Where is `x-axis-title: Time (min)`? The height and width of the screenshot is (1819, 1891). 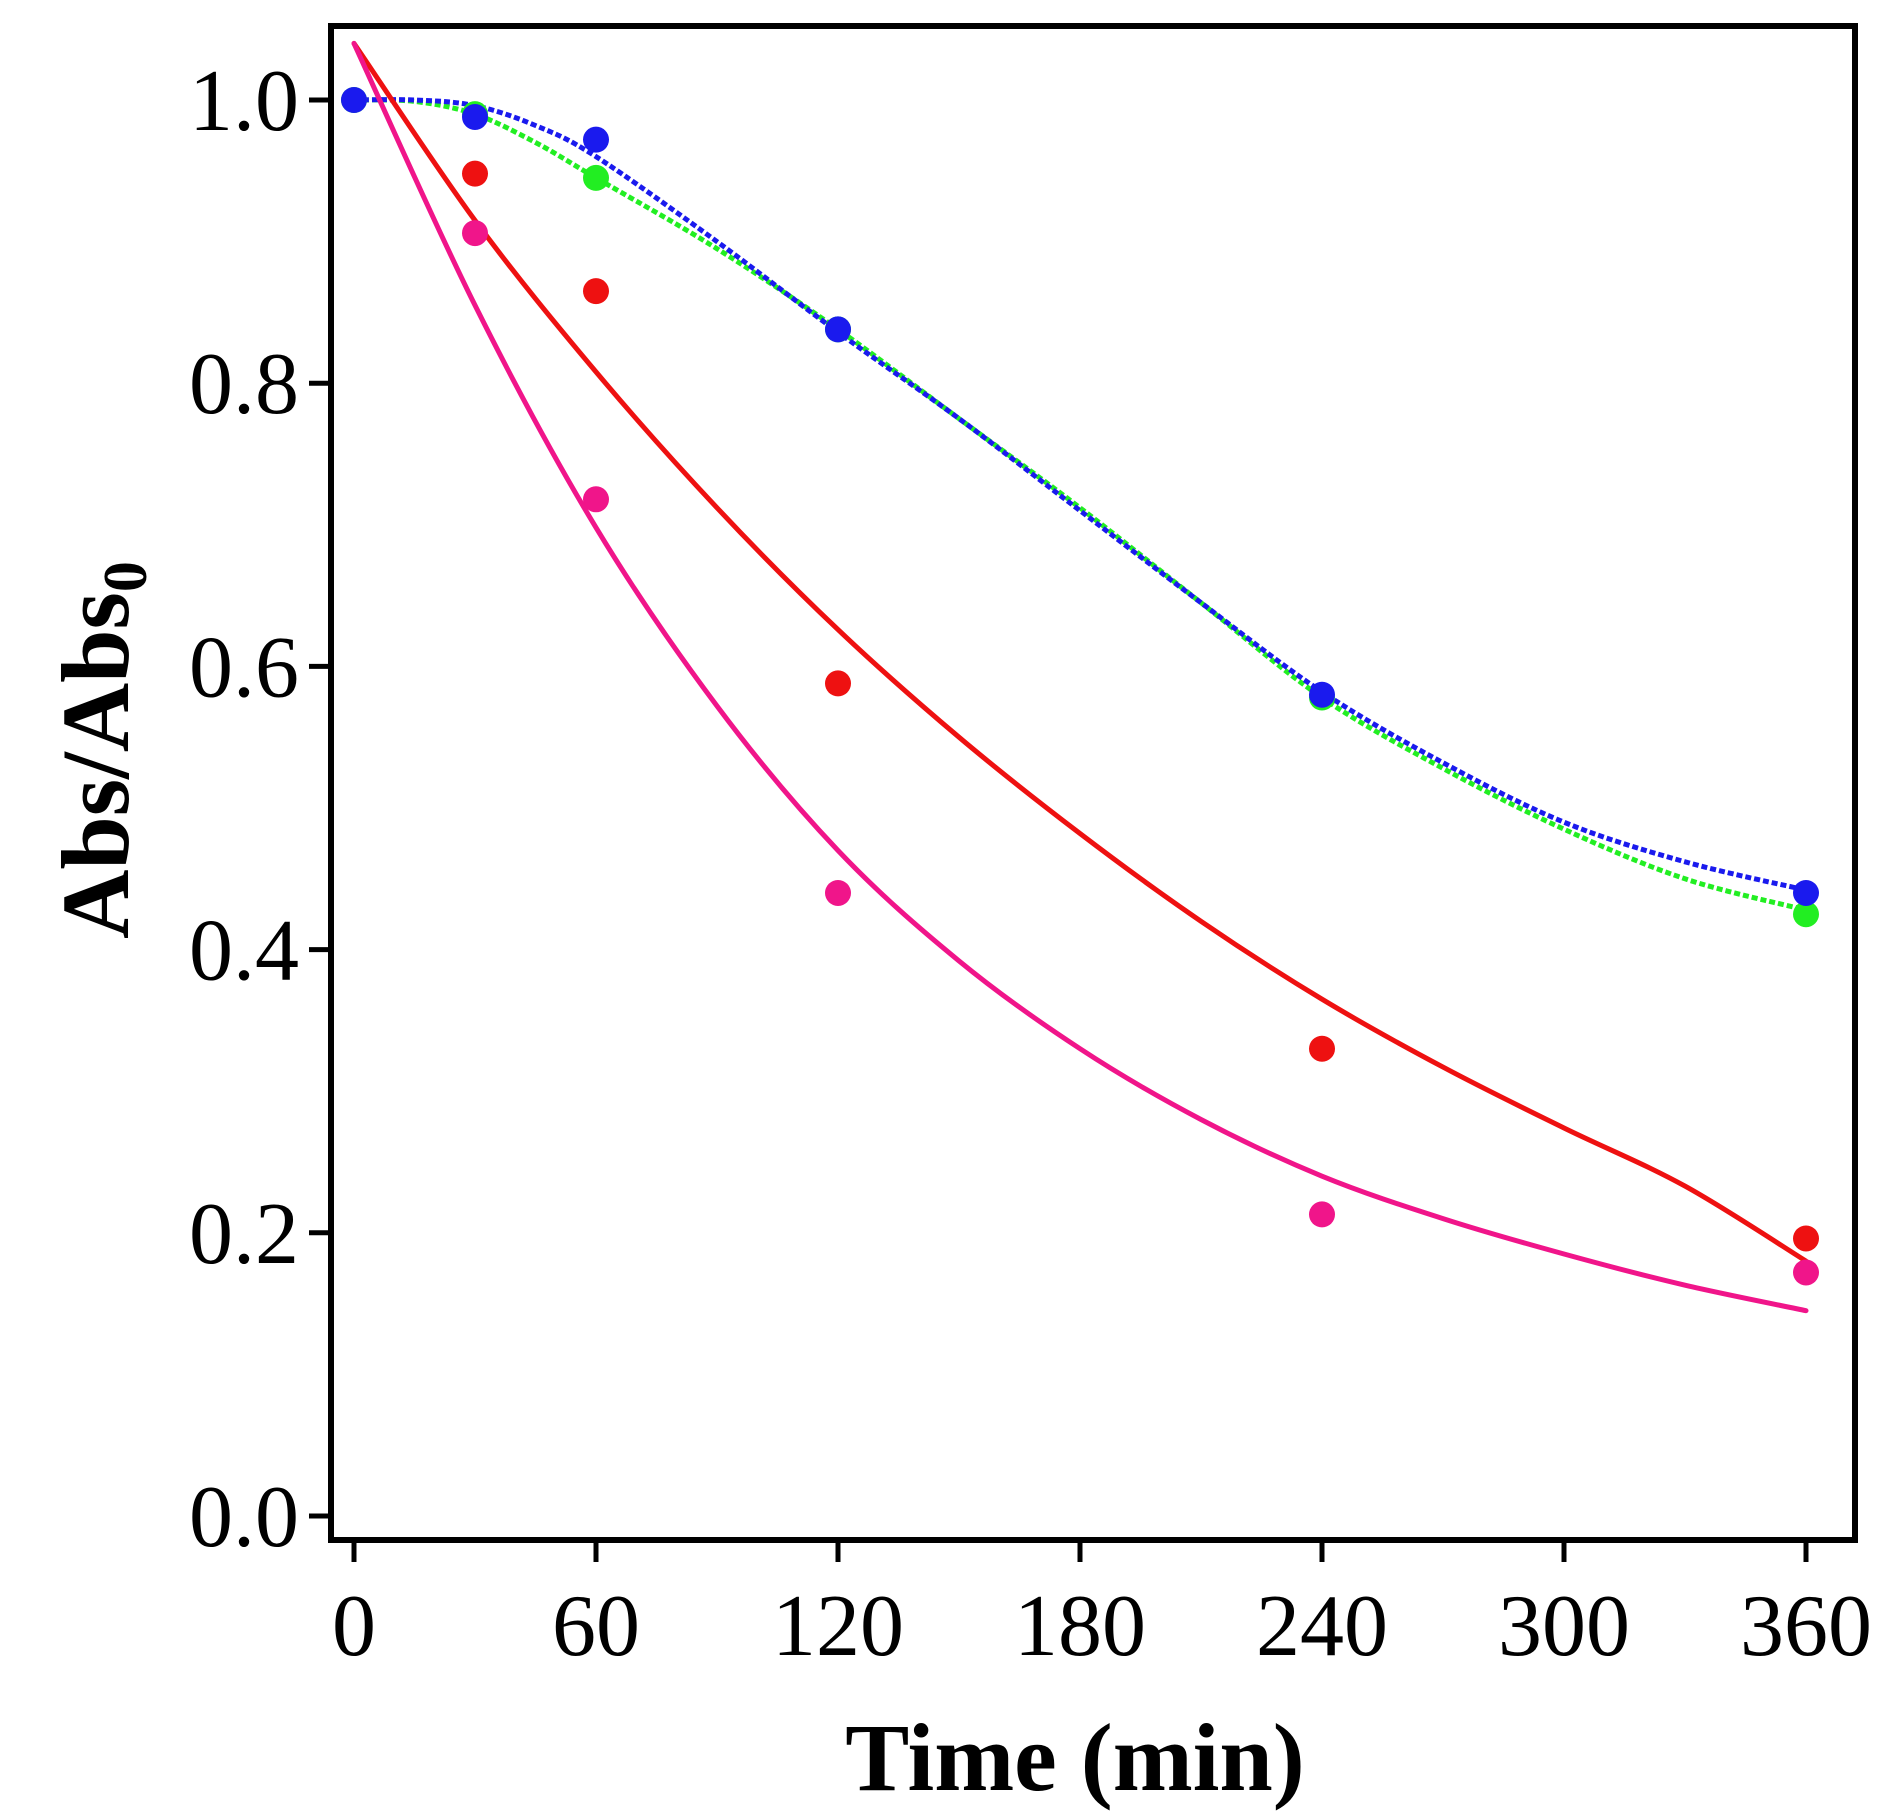
x-axis-title: Time (min) is located at coordinates (1075, 1757).